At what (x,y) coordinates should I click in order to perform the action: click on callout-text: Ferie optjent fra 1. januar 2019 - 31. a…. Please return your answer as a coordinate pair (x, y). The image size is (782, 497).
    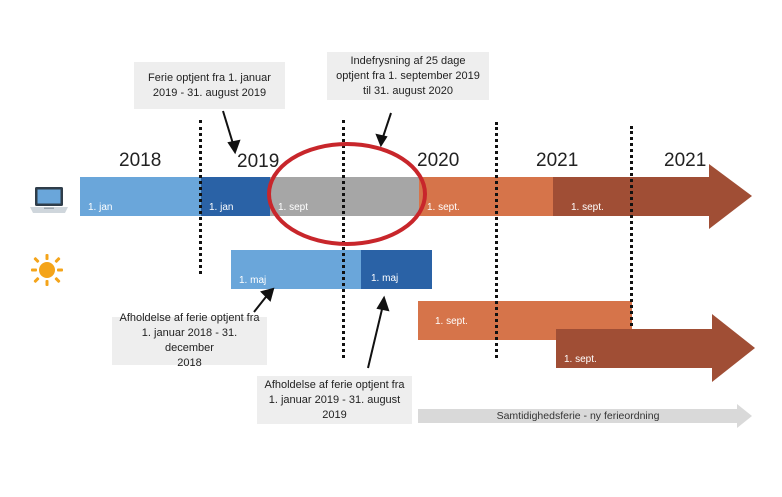
    Looking at the image, I should click on (209, 85).